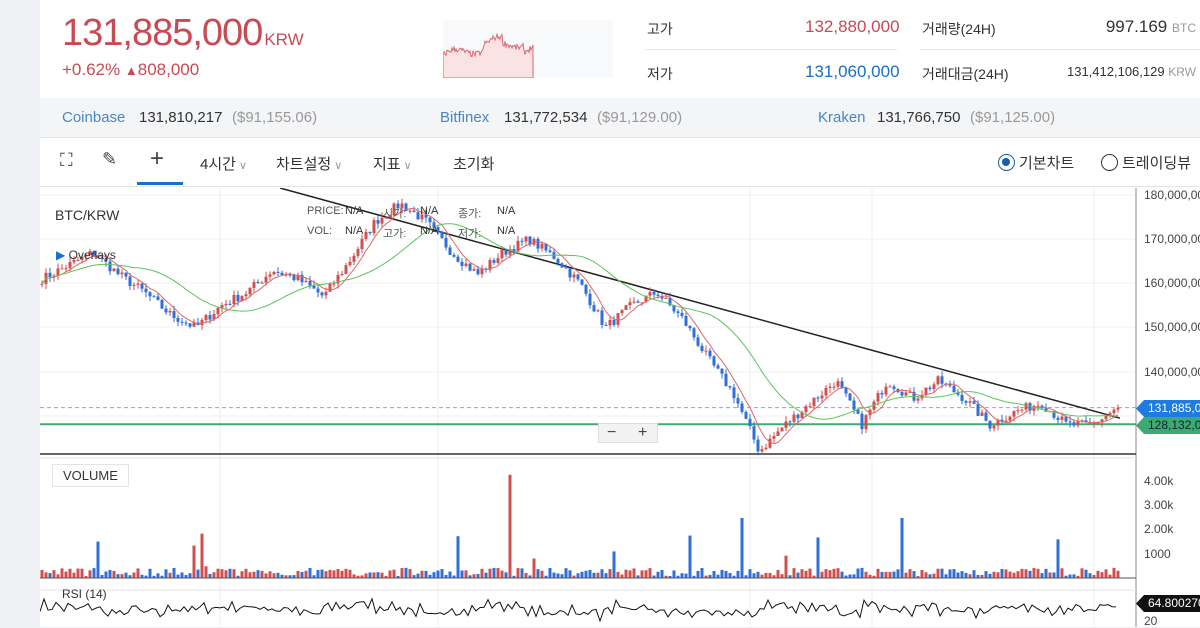 This screenshot has width=1200, height=628. I want to click on interval-dropdown: 4시간 ∨, so click(224, 164).